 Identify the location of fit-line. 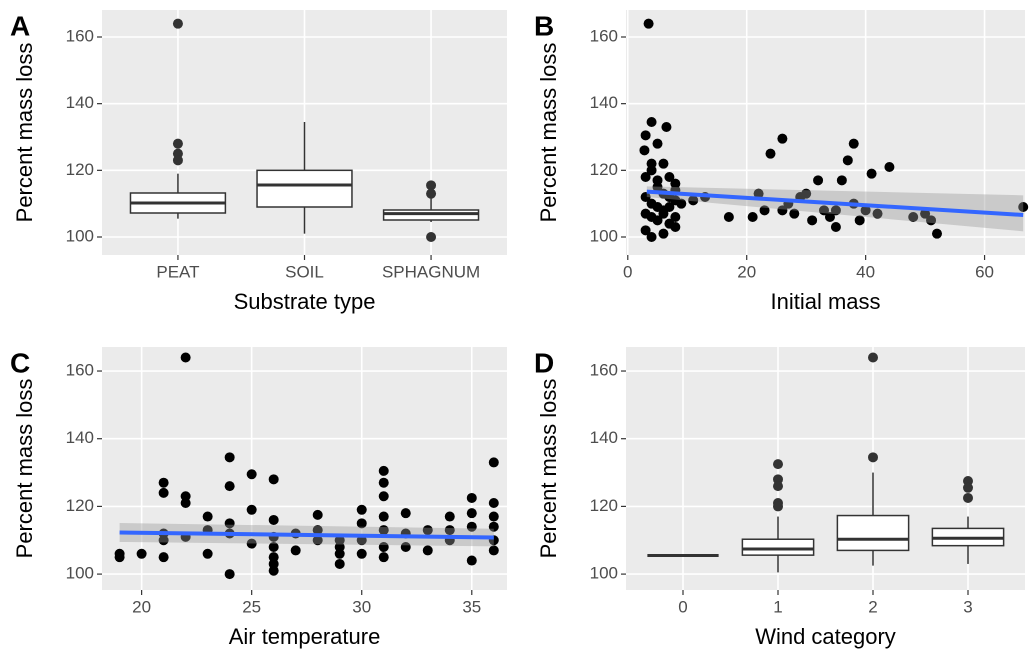
(306, 535).